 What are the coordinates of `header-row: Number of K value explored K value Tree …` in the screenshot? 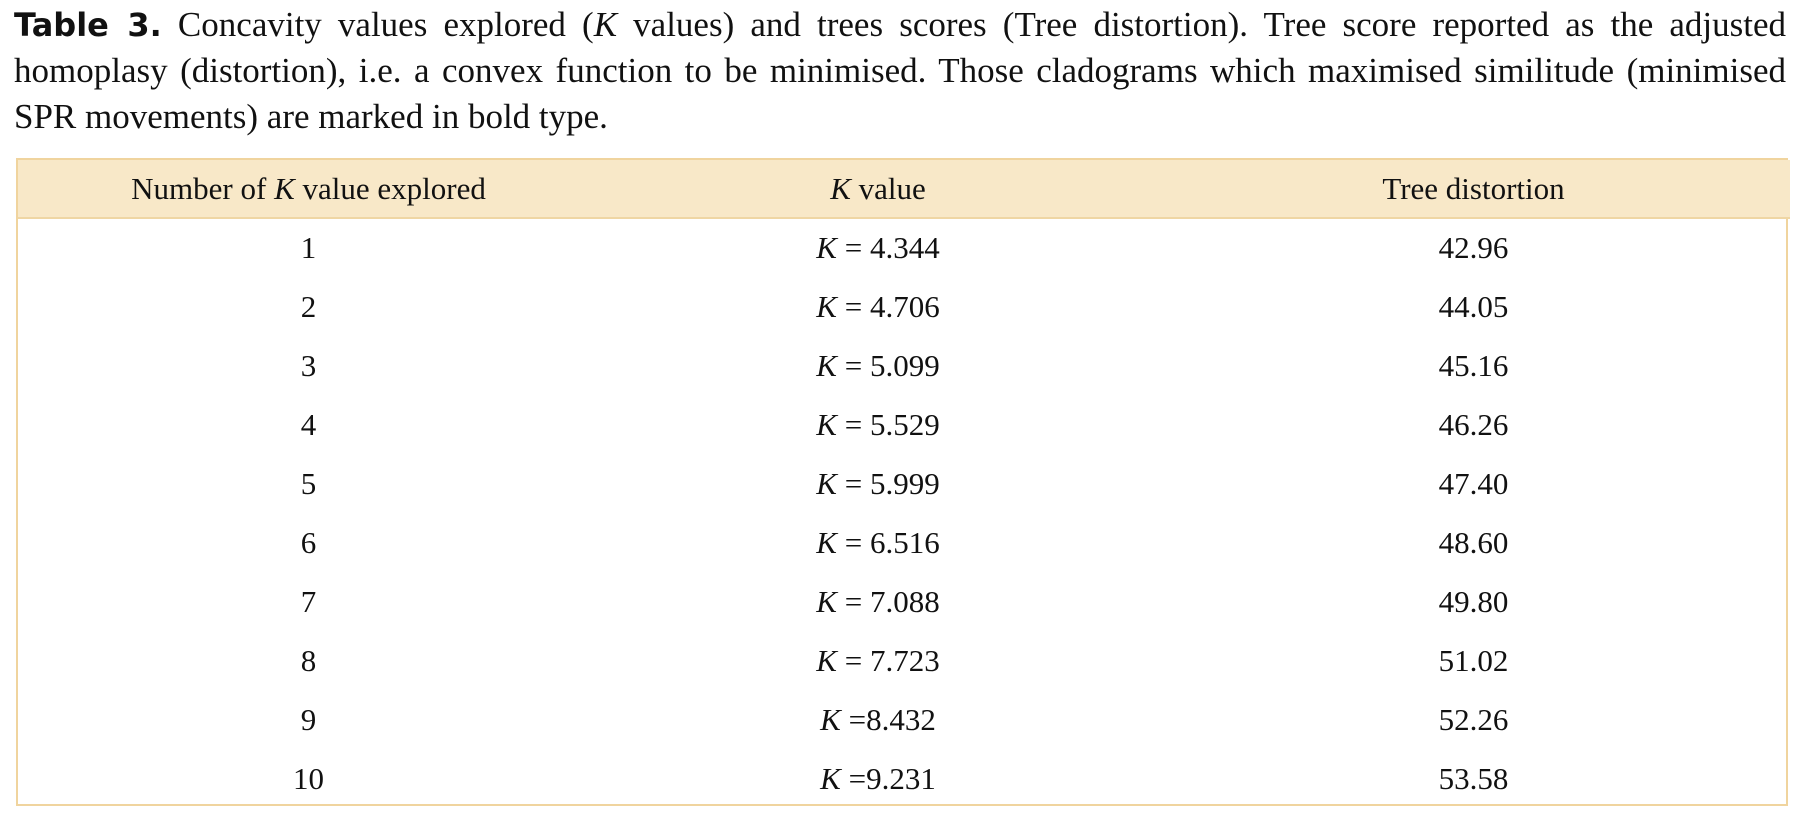 It's located at (904, 189).